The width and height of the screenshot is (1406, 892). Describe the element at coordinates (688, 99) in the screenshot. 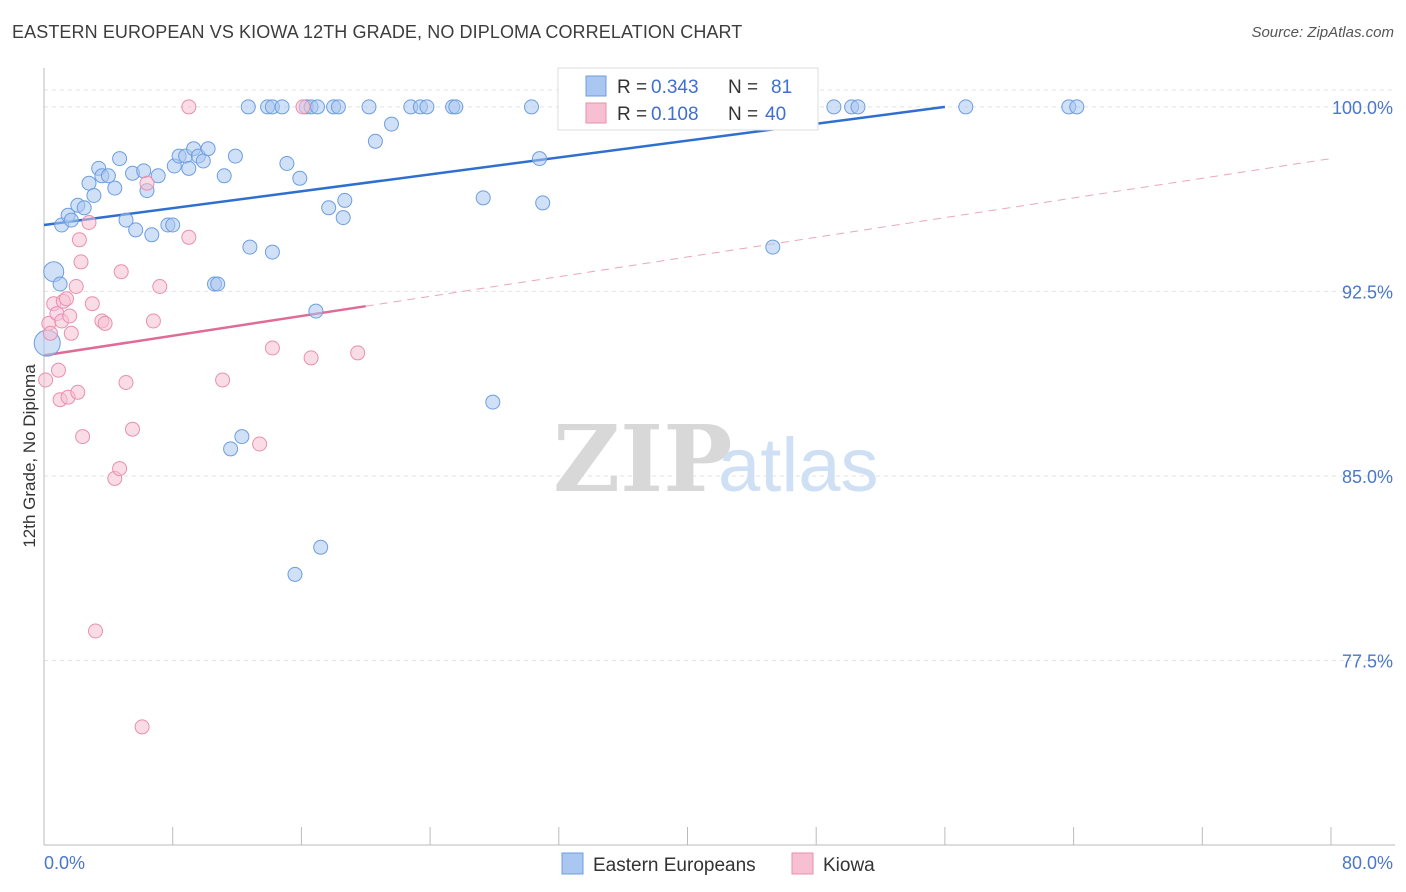

I see `legend: R = 0.343 N = 81 R = 0.108 N = 40` at that location.